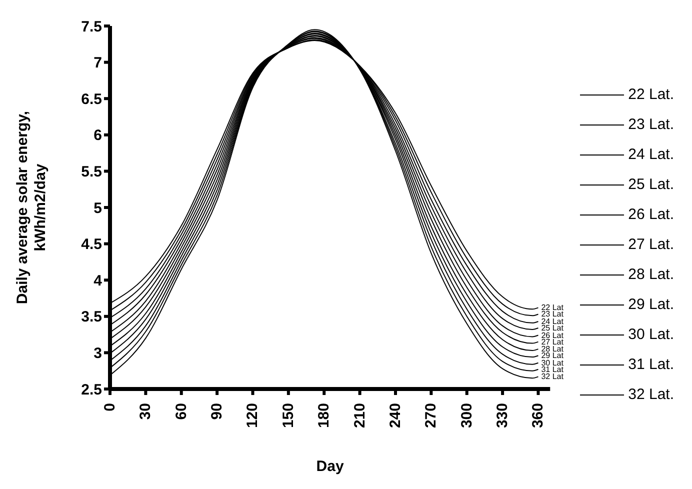  I want to click on x-tick-label: 120, so click(253, 415).